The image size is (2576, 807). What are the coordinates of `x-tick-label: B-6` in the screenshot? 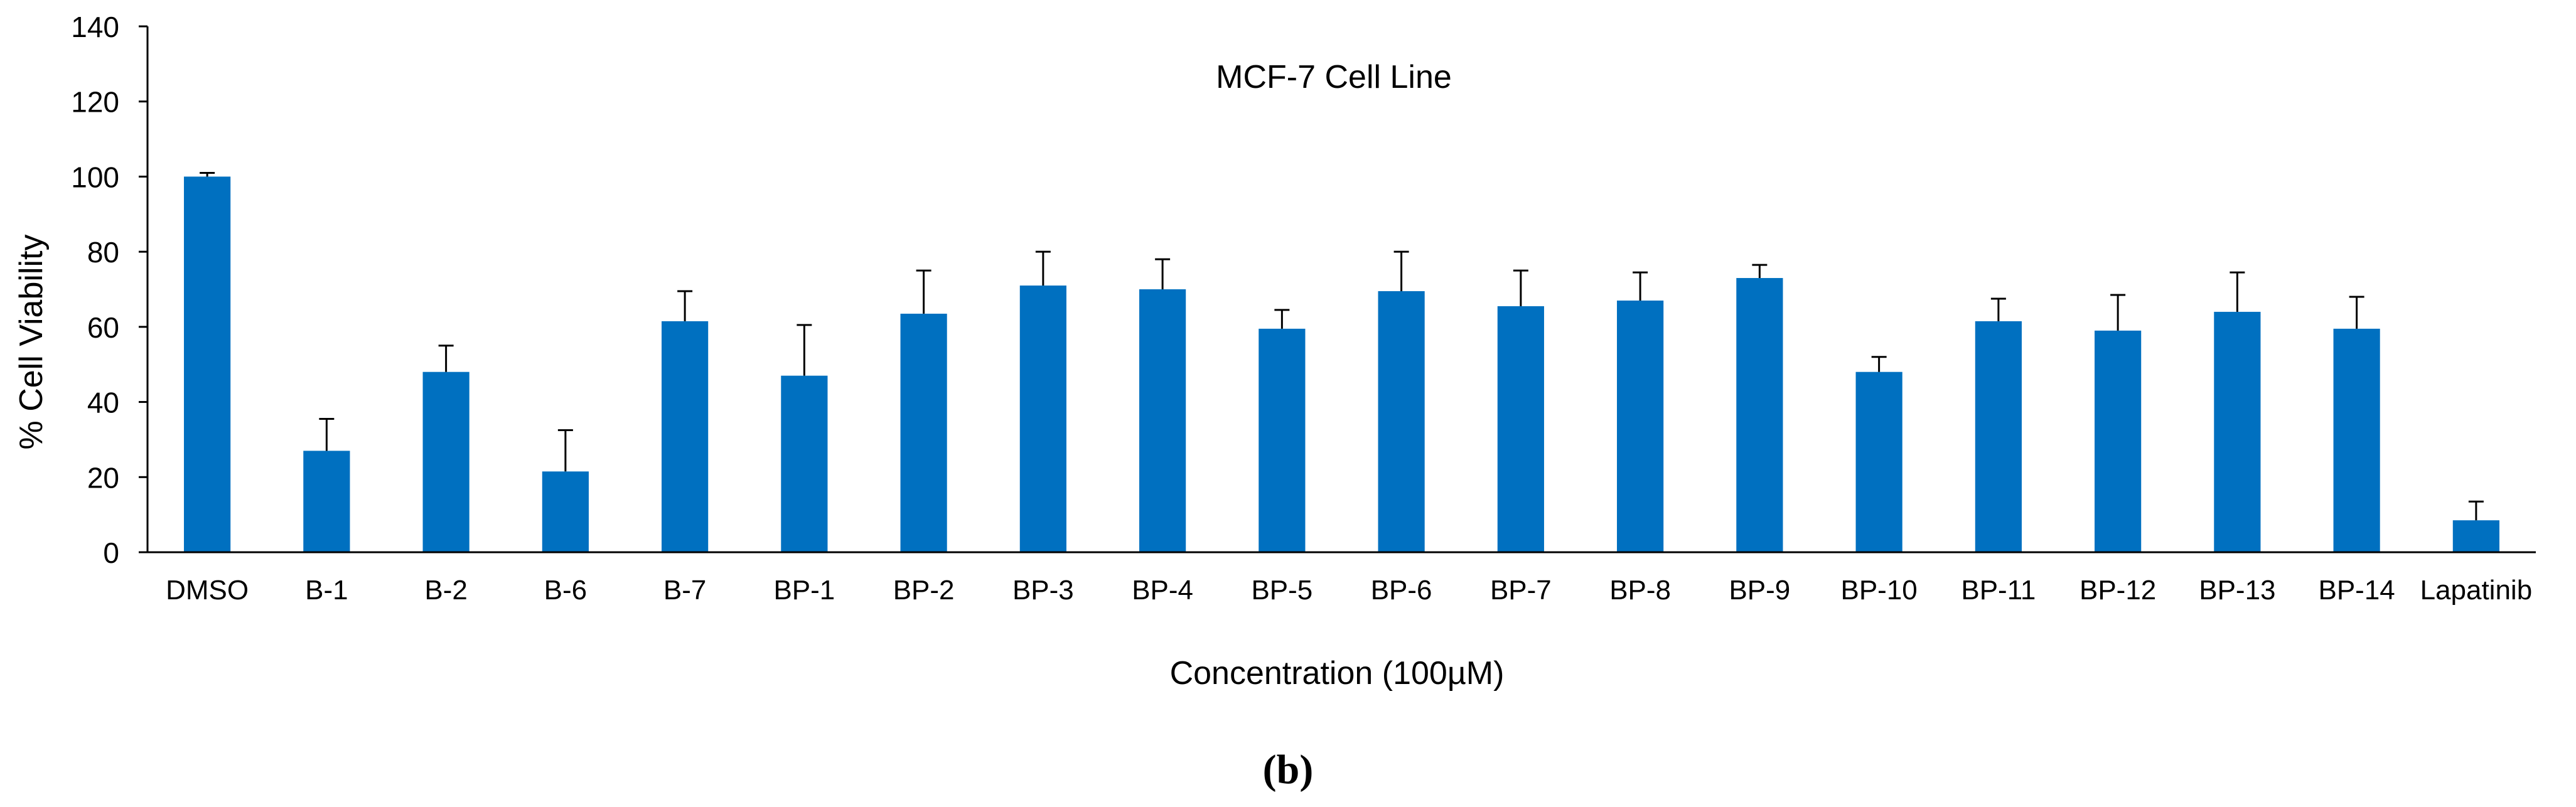 It's located at (565, 590).